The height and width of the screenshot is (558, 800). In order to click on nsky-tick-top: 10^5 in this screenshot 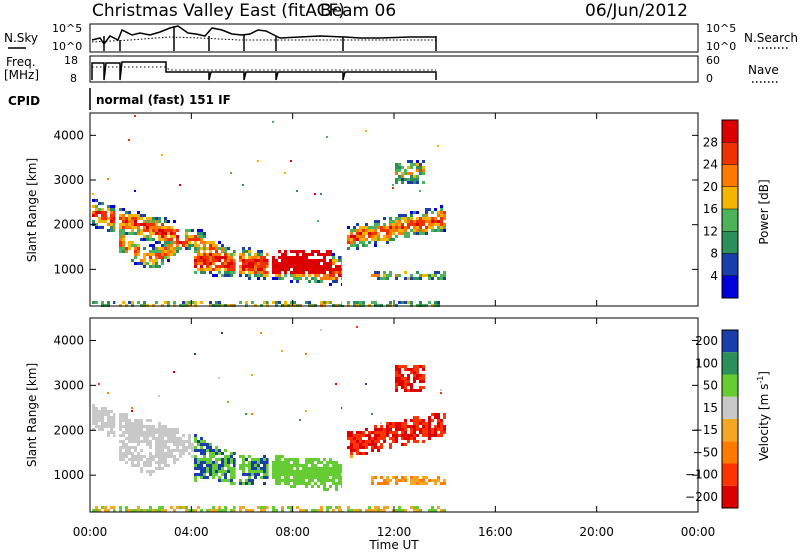, I will do `click(67, 28)`.